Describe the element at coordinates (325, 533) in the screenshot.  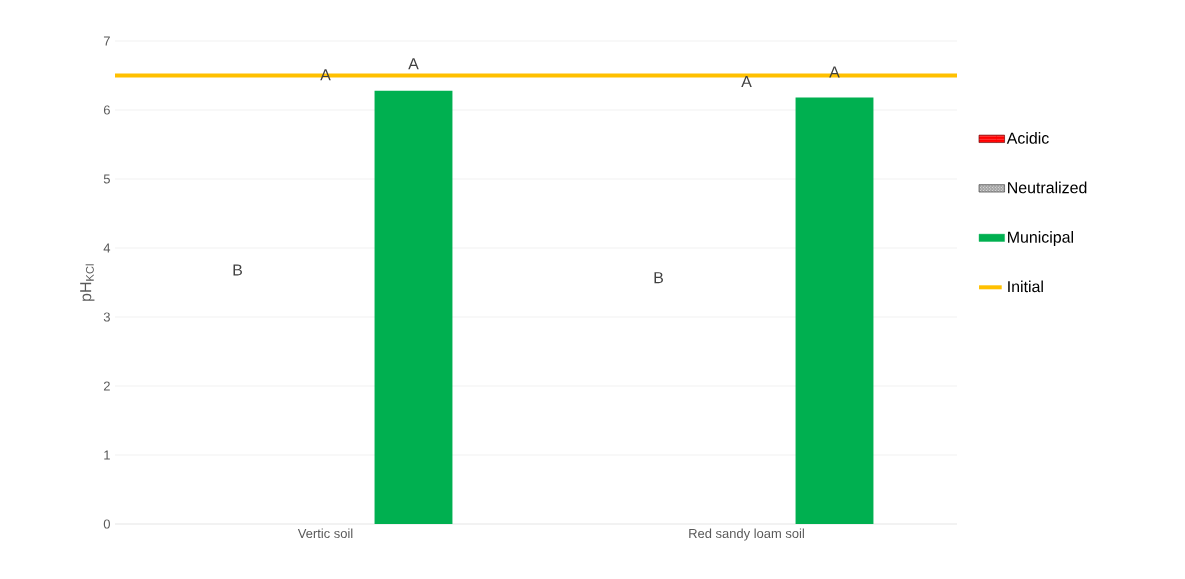
I see `x-tick-label: Vertic soil` at that location.